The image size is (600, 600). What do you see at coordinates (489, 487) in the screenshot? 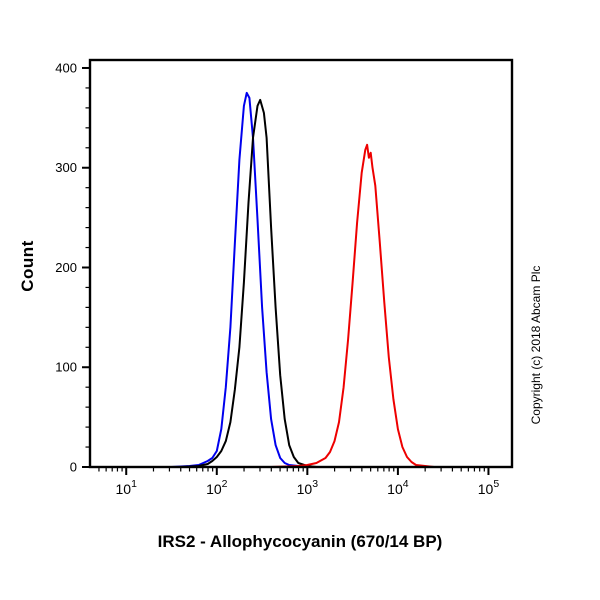
I see `x-tick-label: 10⁵` at bounding box center [489, 487].